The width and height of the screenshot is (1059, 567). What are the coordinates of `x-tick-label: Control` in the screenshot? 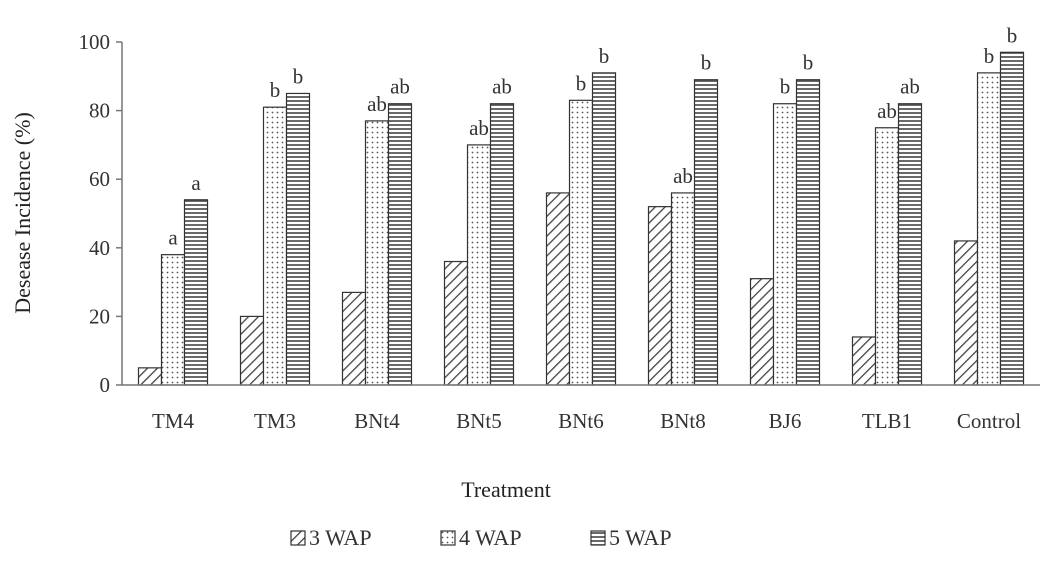 It's located at (989, 421).